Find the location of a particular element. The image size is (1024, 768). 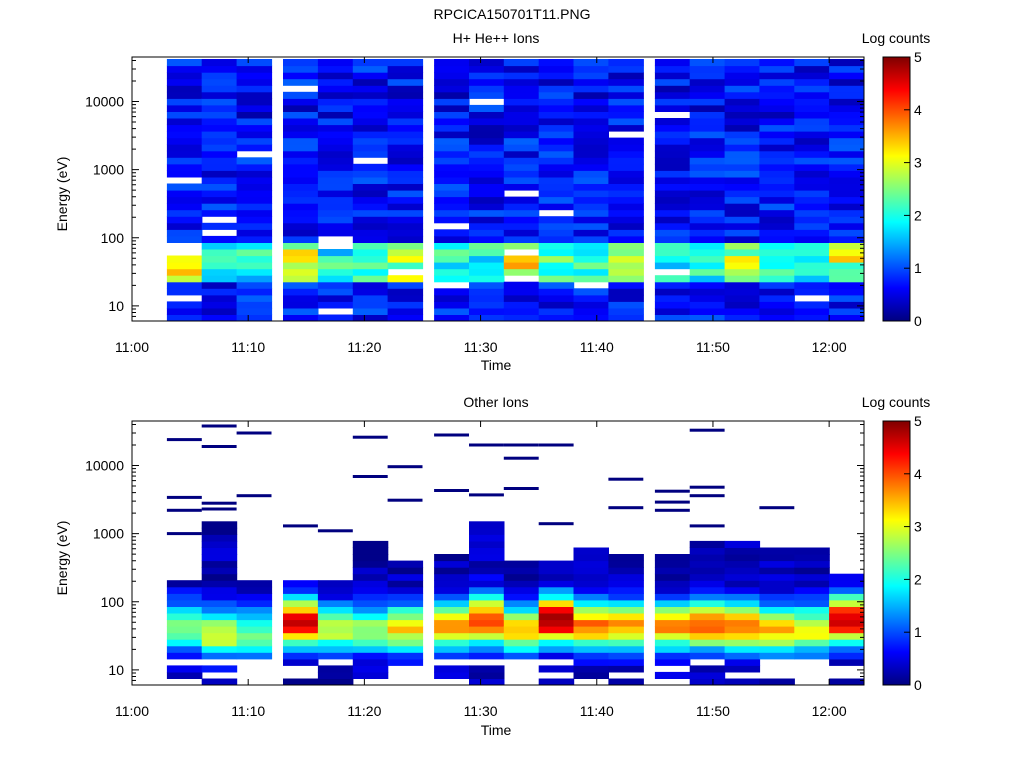

y-axis-label: Energy (eV) is located at coordinates (62, 558).